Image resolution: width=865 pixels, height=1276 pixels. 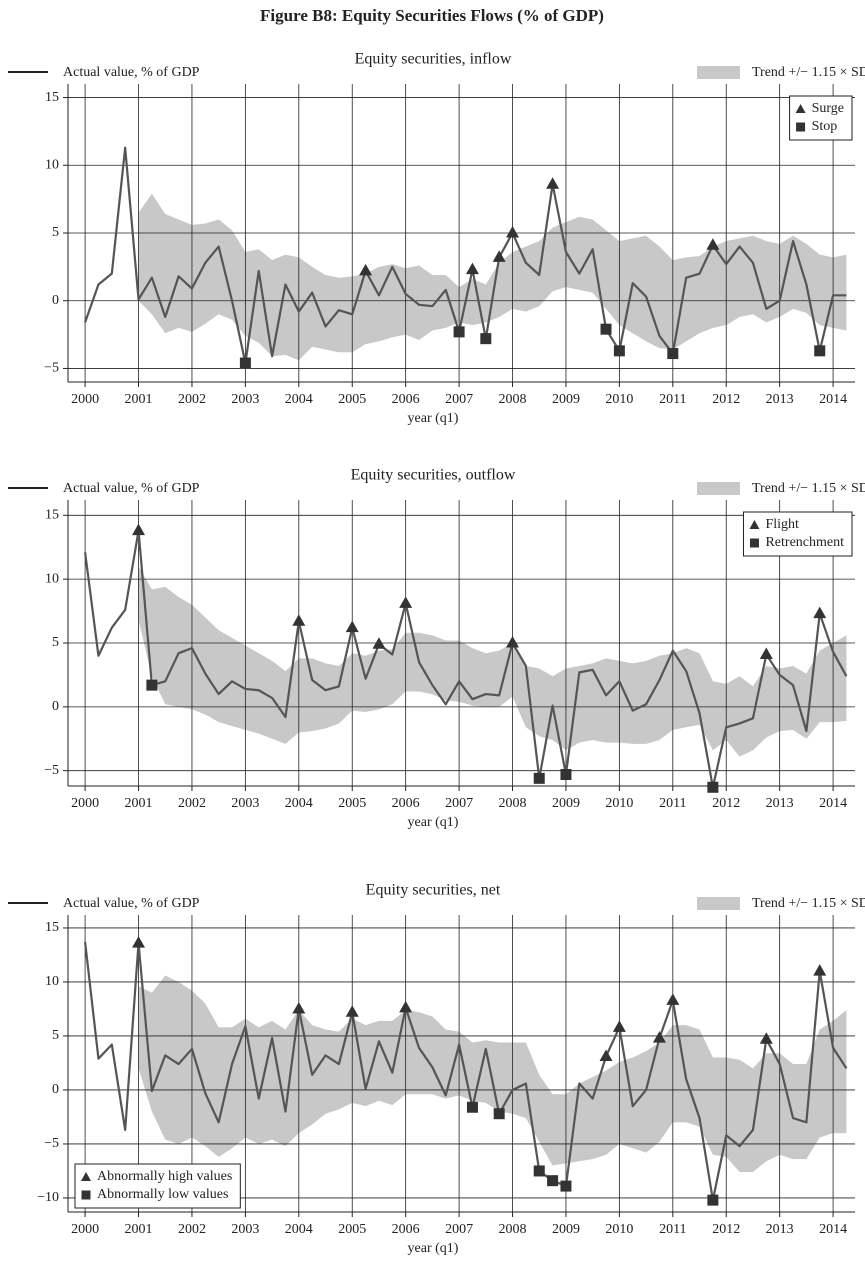 What do you see at coordinates (85, 803) in the screenshot?
I see `x-tick-label: 2000` at bounding box center [85, 803].